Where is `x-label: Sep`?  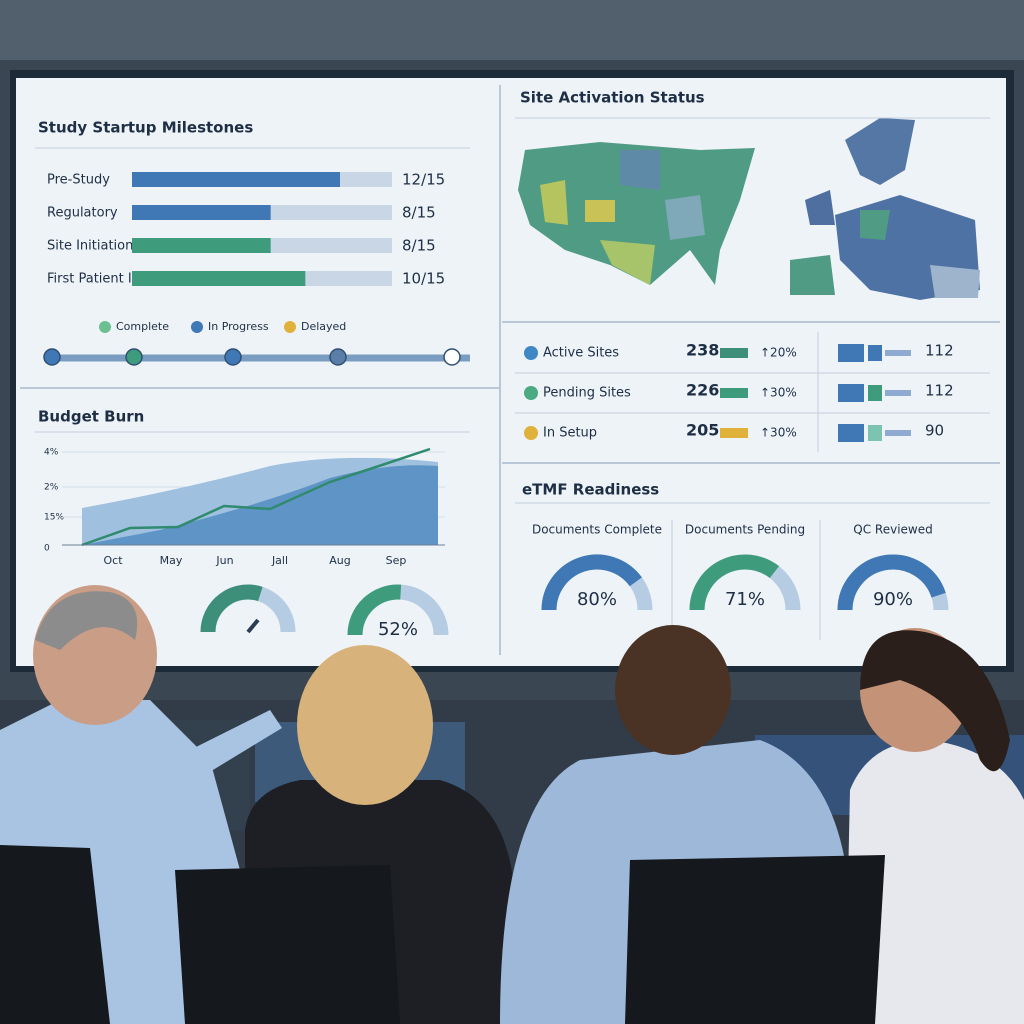 x-label: Sep is located at coordinates (396, 560).